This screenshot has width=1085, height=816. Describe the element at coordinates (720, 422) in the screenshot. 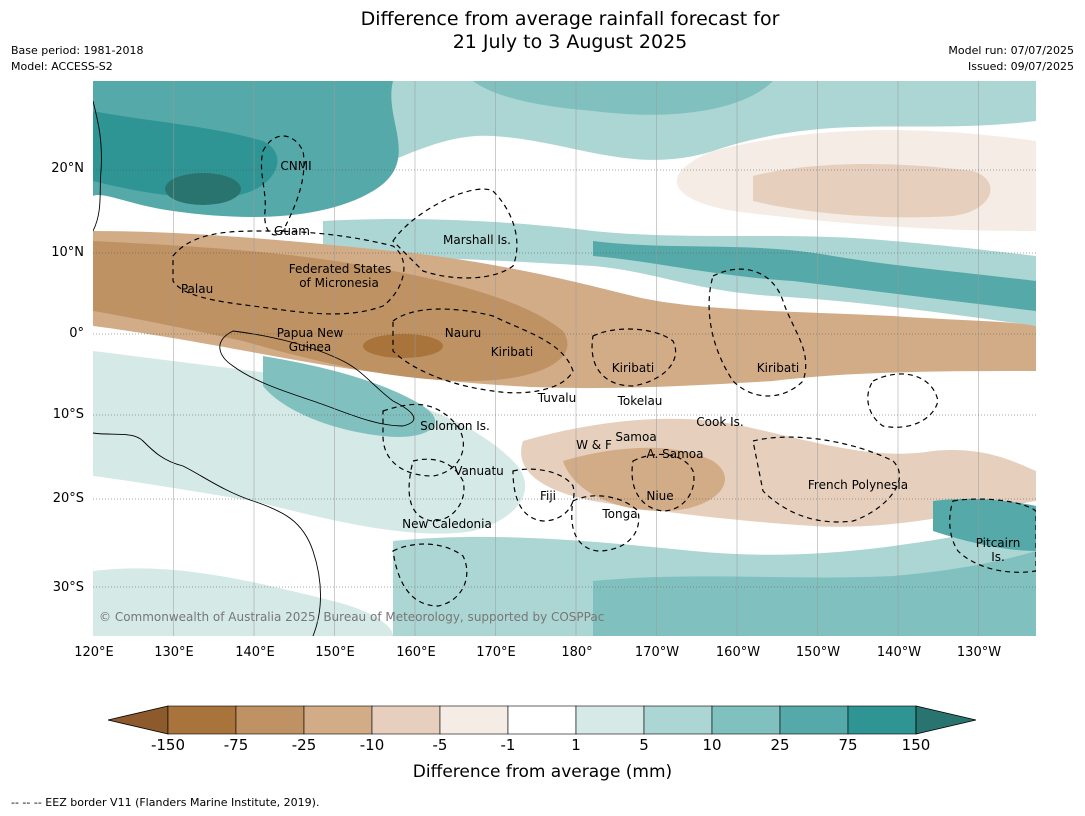

I see `label-cook-islands: Cook Is.` at that location.